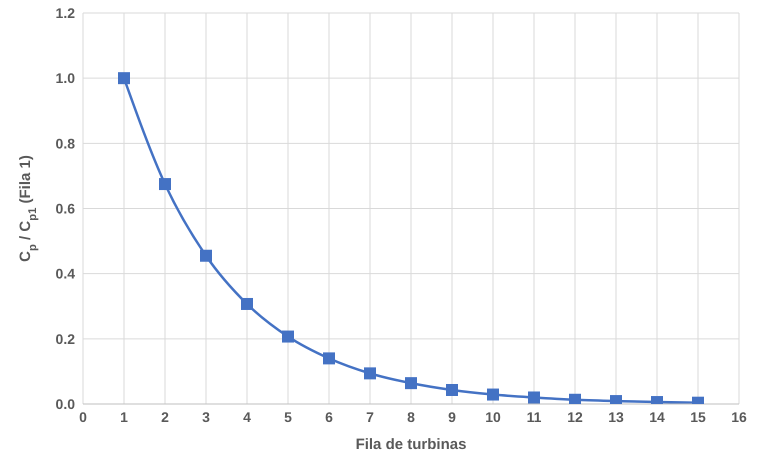 The height and width of the screenshot is (467, 767). What do you see at coordinates (329, 416) in the screenshot?
I see `x-tick-label: 6` at bounding box center [329, 416].